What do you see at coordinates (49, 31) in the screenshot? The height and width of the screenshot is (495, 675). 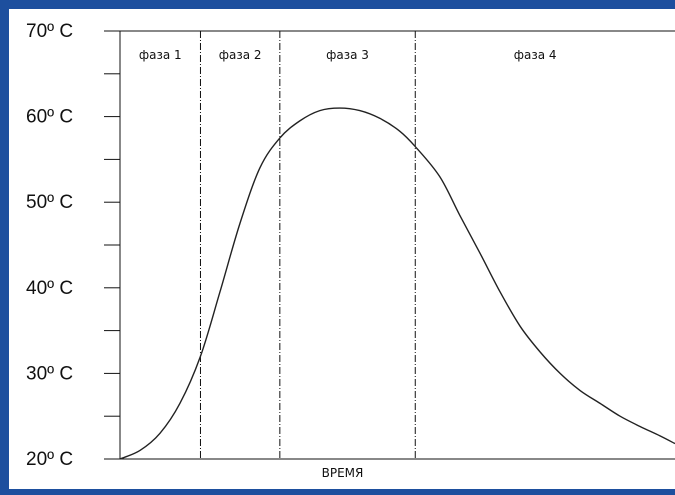 I see `y-tick-label: 70º C` at bounding box center [49, 31].